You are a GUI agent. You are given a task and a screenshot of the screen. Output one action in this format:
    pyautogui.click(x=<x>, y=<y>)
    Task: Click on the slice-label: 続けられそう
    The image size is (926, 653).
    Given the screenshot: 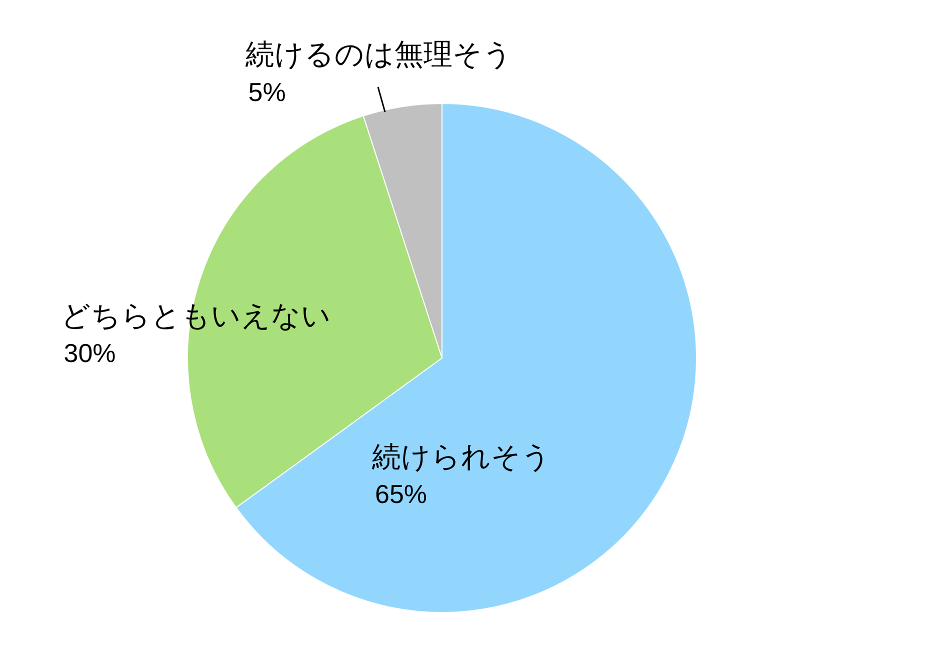 What is the action you would take?
    pyautogui.click(x=461, y=456)
    